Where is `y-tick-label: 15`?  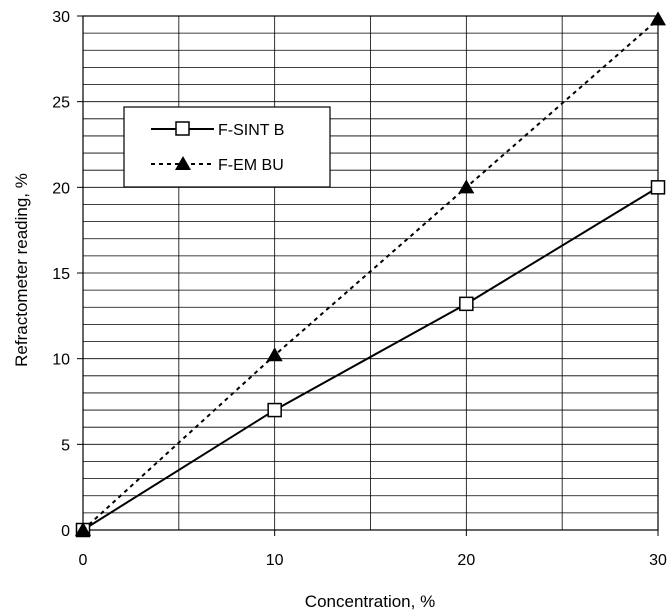
y-tick-label: 15 is located at coordinates (61, 274).